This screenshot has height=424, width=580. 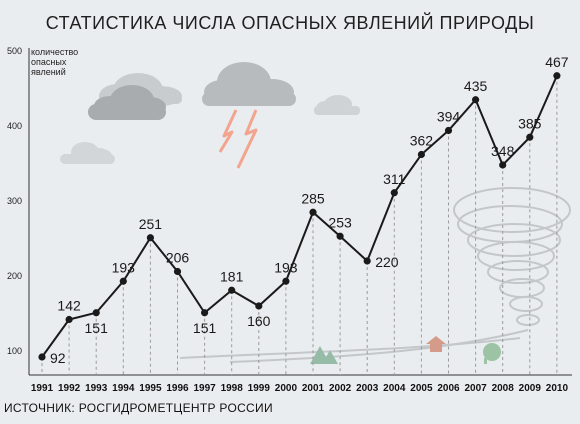 I want to click on data-label: 394, so click(x=449, y=117).